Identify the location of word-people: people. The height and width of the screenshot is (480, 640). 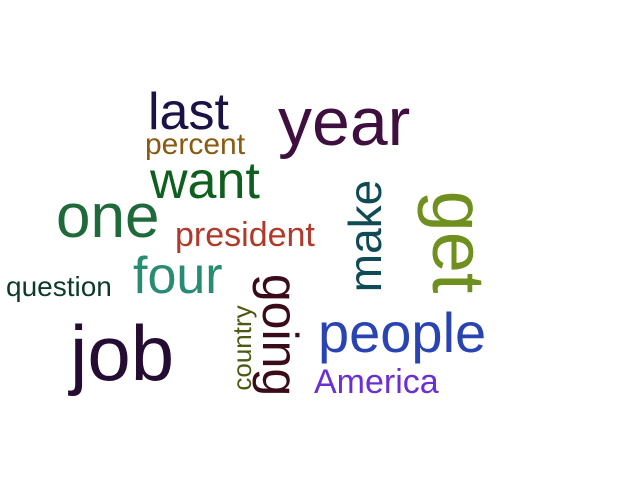
(402, 332).